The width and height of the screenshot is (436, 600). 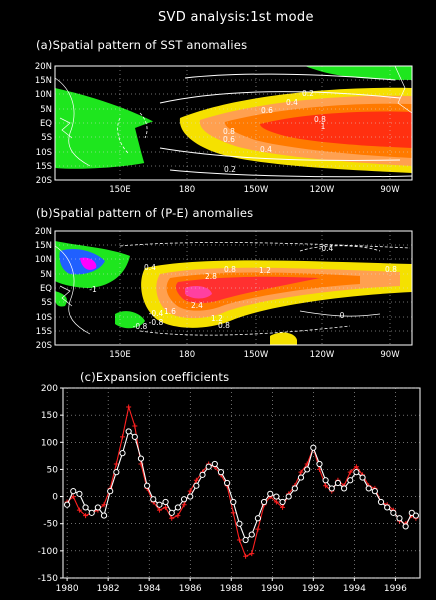 I want to click on x-tick-label: 1980, so click(x=67, y=589).